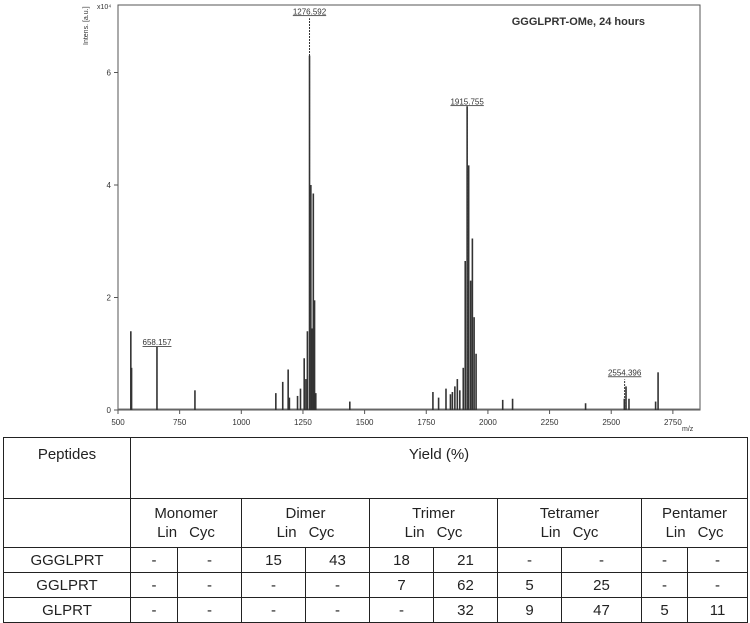 The image size is (750, 623). Describe the element at coordinates (625, 372) in the screenshot. I see `peak-label: 2554.396` at that location.